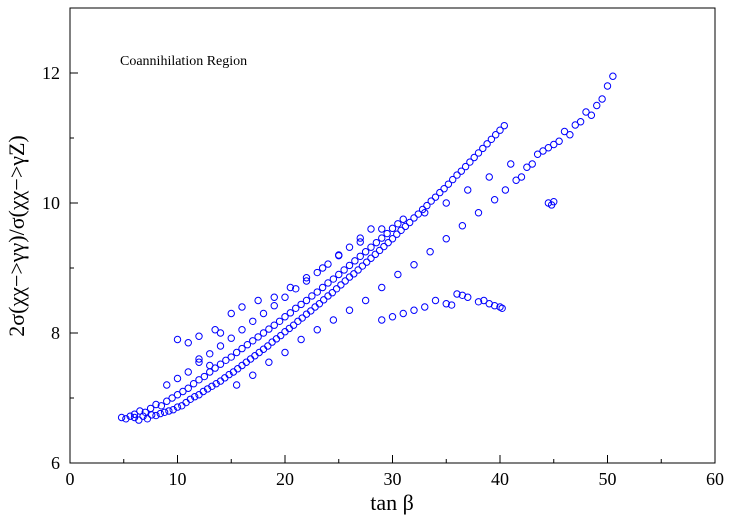 This screenshot has width=735, height=517. Describe the element at coordinates (715, 479) in the screenshot. I see `x-tick-label: 60` at that location.